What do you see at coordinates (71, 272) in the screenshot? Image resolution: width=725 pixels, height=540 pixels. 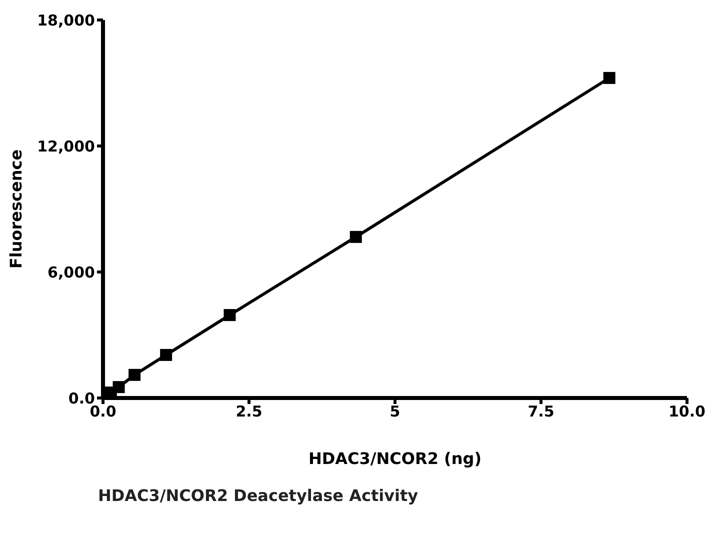 I see `y-tick-label: 6,000` at bounding box center [71, 272].